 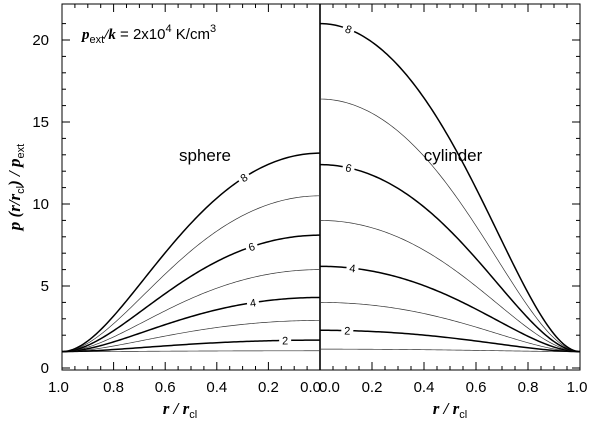 What do you see at coordinates (193, 415) in the screenshot?
I see `xlabel-sphere-sub: cl` at bounding box center [193, 415].